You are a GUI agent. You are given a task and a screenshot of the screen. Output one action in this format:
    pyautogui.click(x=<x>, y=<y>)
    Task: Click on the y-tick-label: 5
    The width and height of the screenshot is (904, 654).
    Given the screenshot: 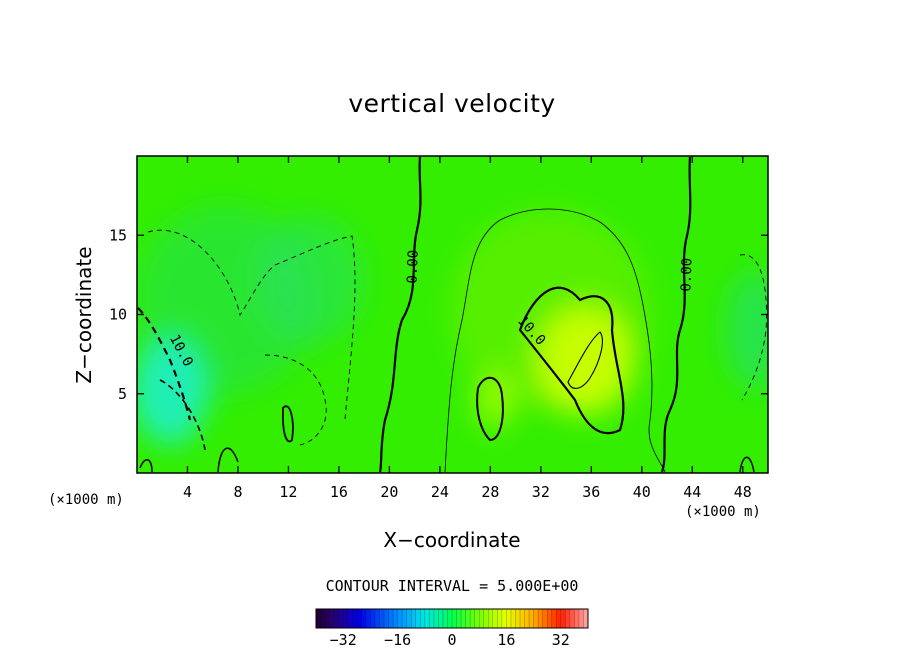 What is the action you would take?
    pyautogui.click(x=122, y=394)
    